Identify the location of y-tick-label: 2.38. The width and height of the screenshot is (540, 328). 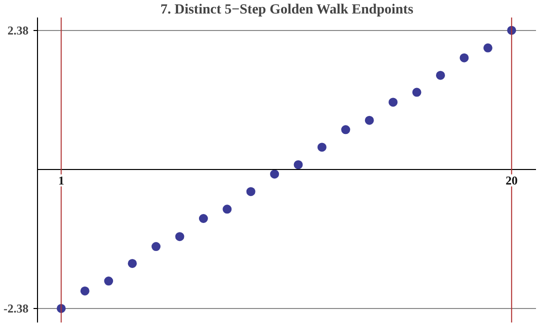
(18, 30).